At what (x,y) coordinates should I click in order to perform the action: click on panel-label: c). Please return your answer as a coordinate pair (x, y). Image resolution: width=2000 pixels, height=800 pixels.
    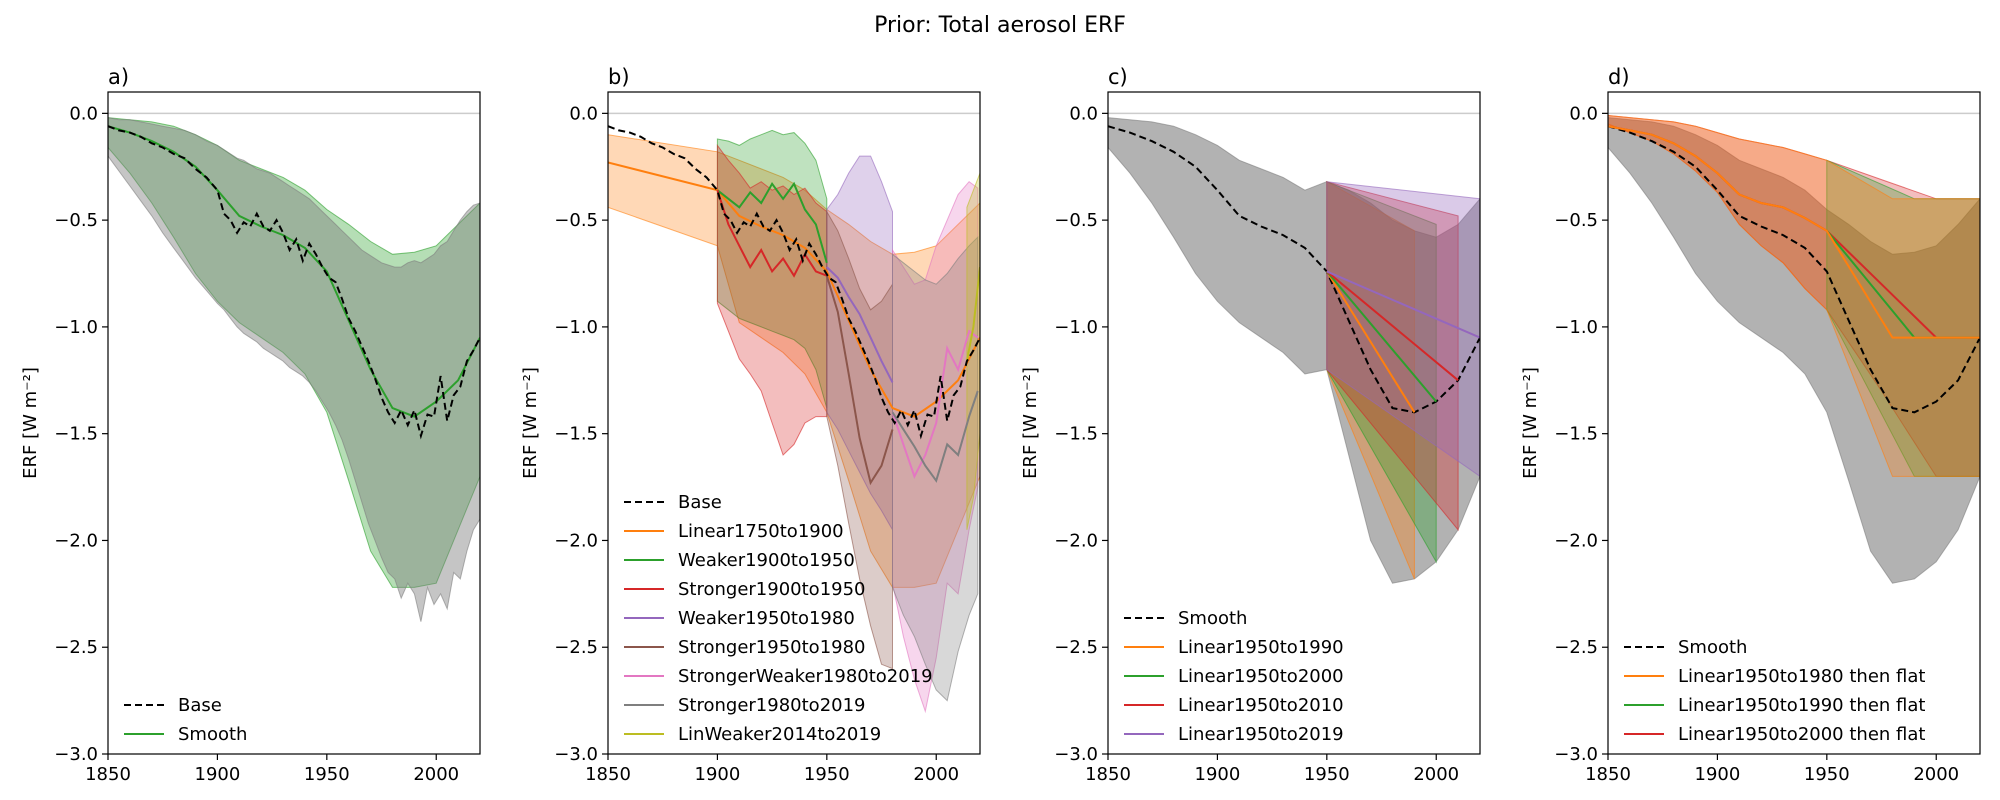
    Looking at the image, I should click on (1118, 77).